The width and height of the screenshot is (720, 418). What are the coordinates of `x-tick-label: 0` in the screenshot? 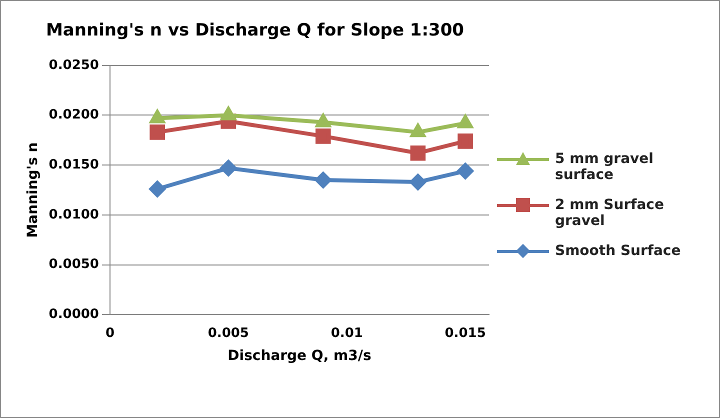 It's located at (109, 333).